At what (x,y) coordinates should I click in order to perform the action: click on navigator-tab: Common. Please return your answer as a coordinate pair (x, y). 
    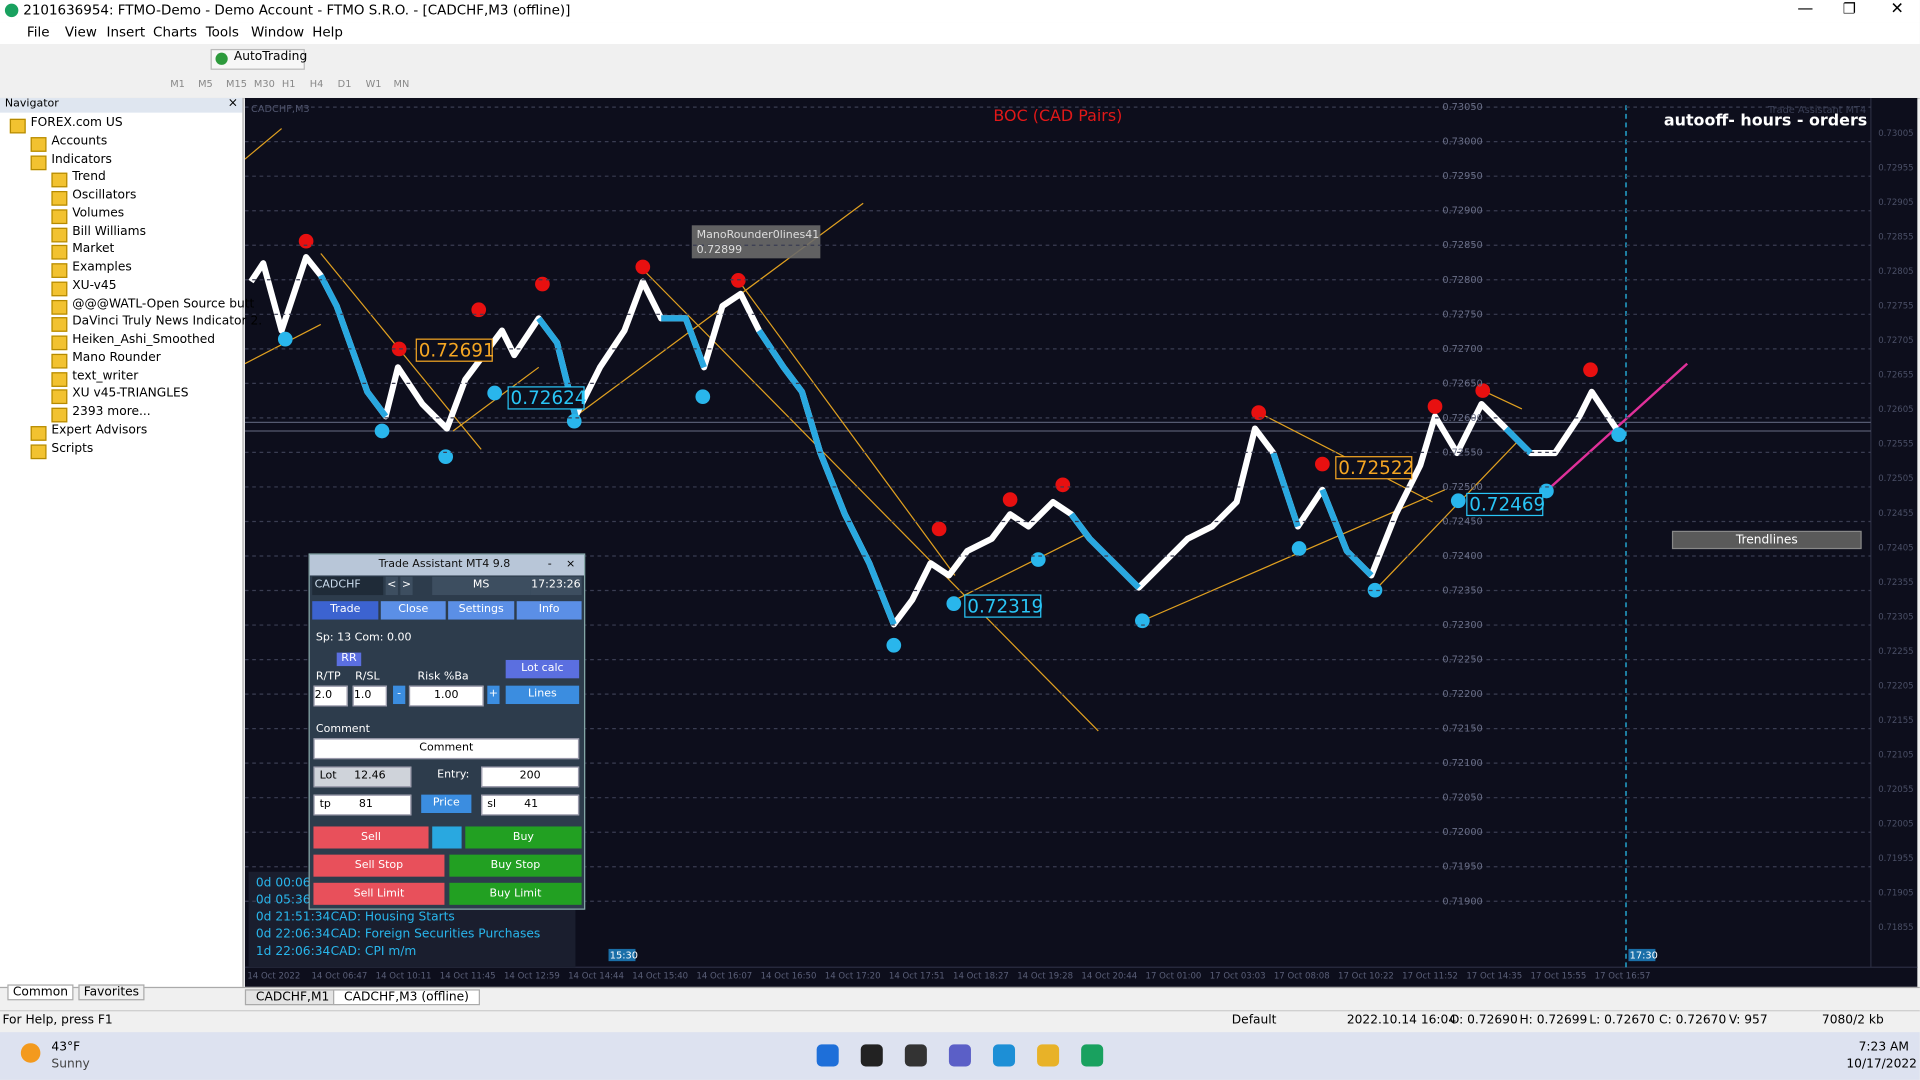
    Looking at the image, I should click on (40, 992).